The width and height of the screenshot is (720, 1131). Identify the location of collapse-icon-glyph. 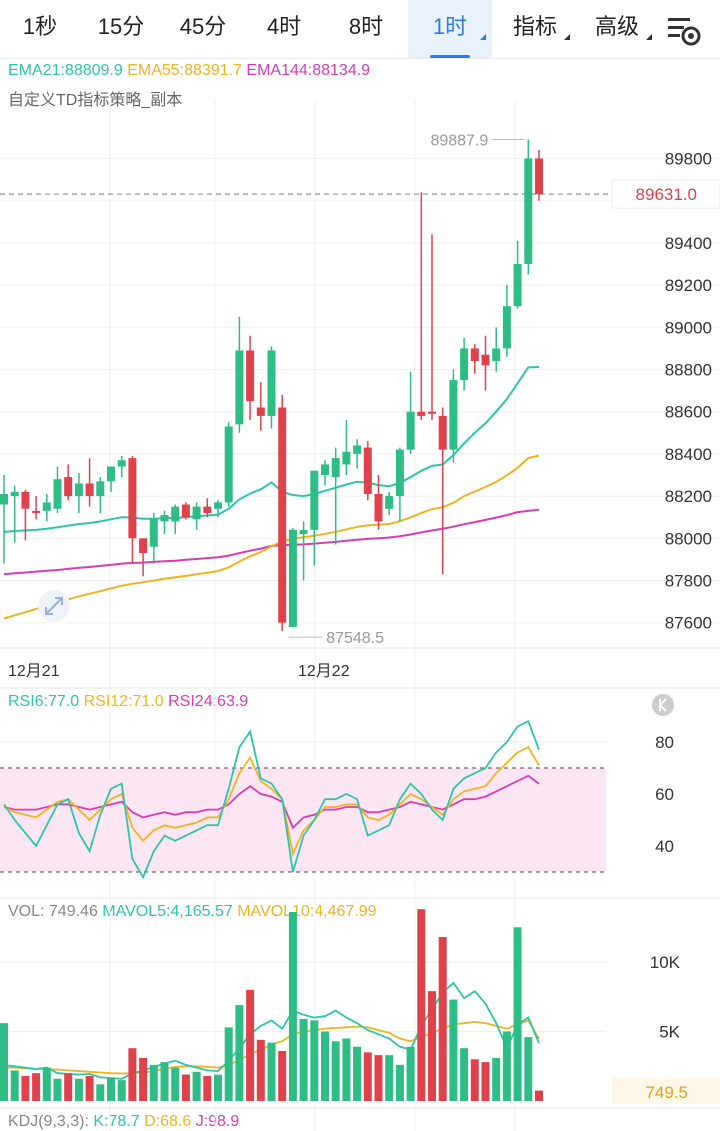
(662, 705).